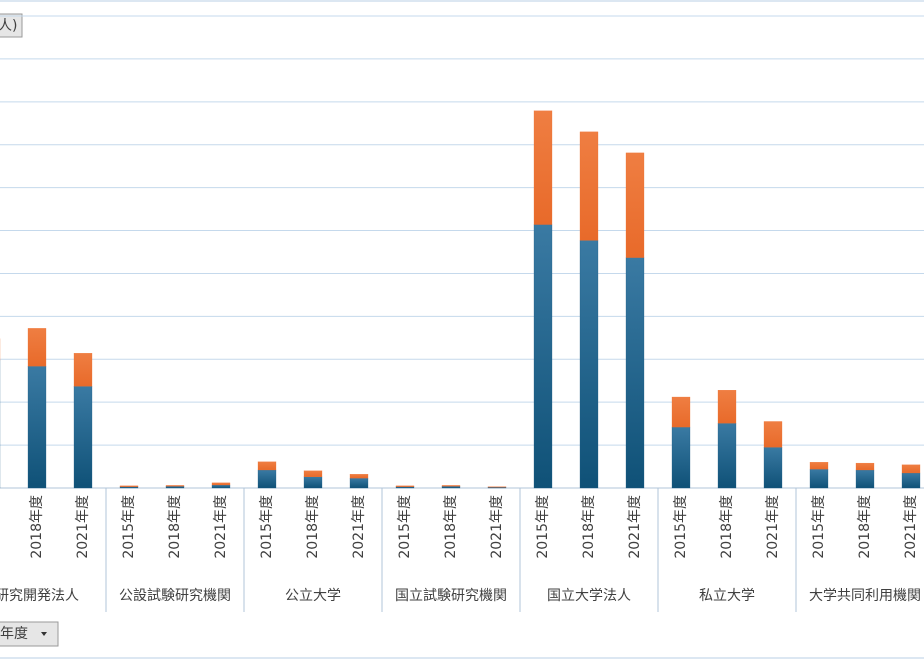 This screenshot has width=924, height=660. What do you see at coordinates (14, 634) in the screenshot?
I see `field-button-label: 年度` at bounding box center [14, 634].